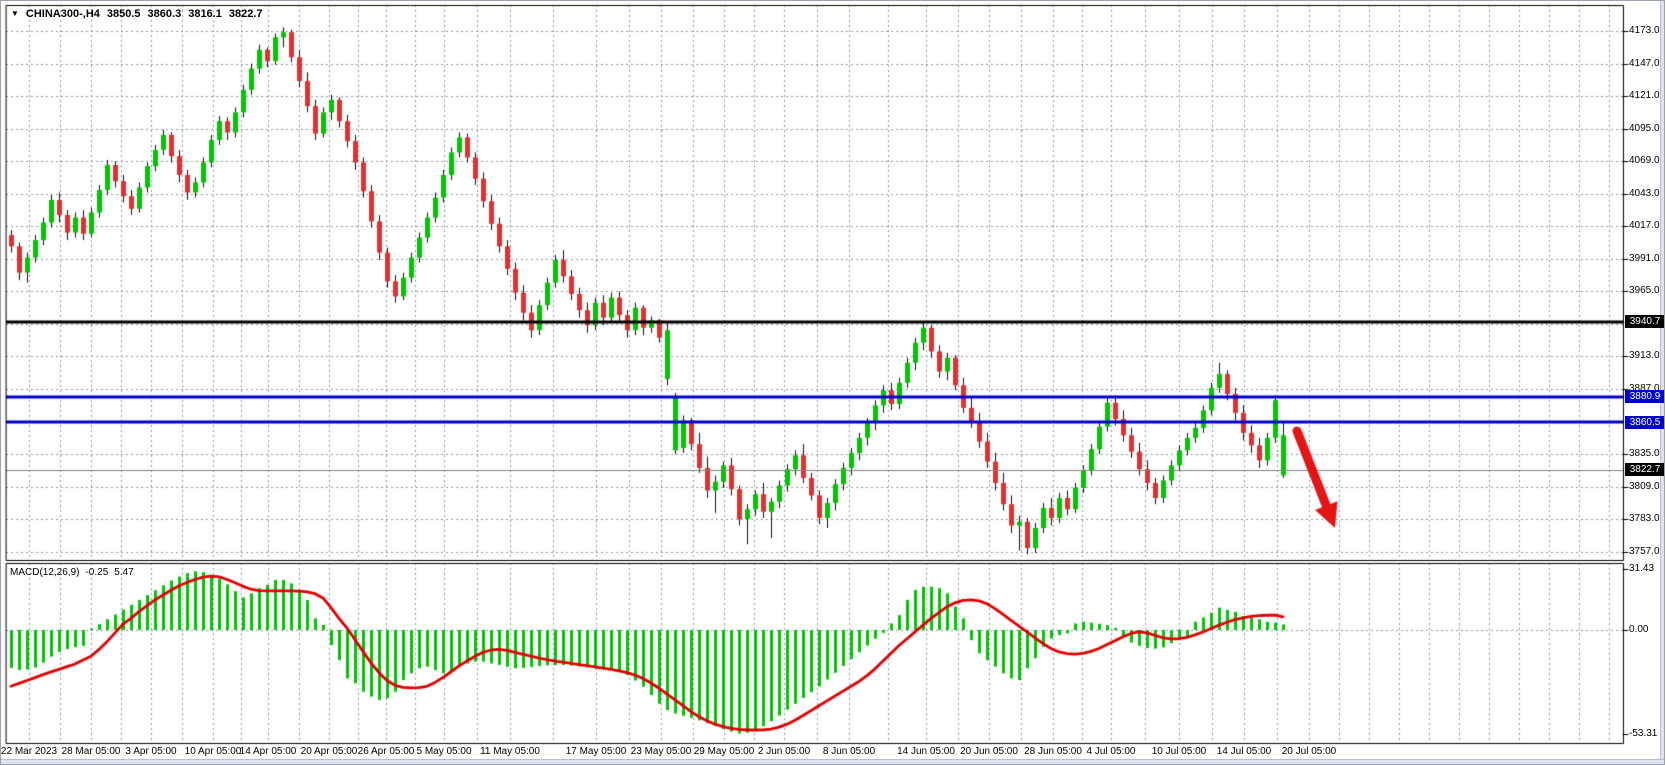 This screenshot has height=765, width=1665. What do you see at coordinates (29, 751) in the screenshot?
I see `x-axis-label: 22 Mar 2023` at bounding box center [29, 751].